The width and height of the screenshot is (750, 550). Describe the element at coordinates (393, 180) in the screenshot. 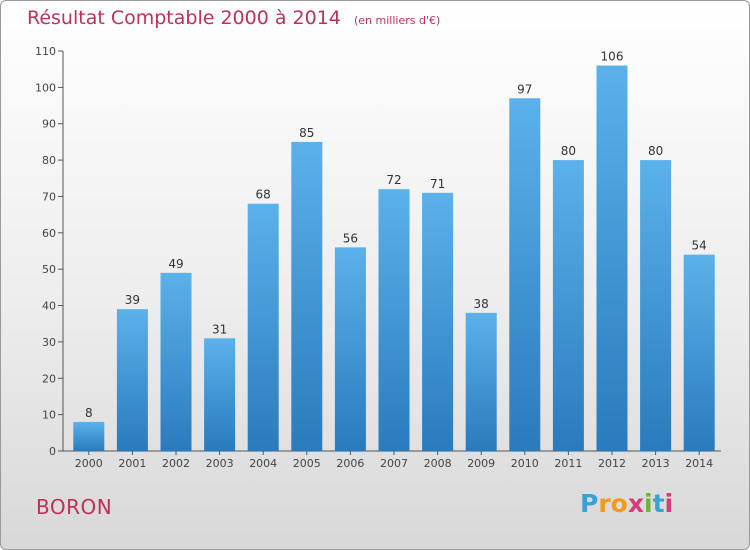

I see `value-label-2007: 72` at that location.